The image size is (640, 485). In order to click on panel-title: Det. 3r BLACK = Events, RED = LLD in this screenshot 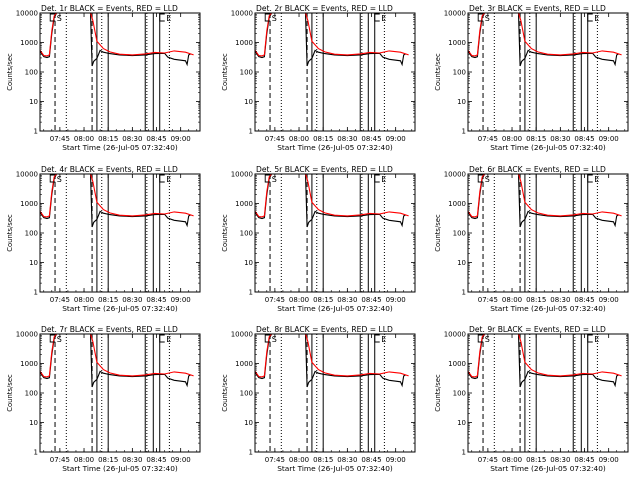, I will do `click(537, 8)`.